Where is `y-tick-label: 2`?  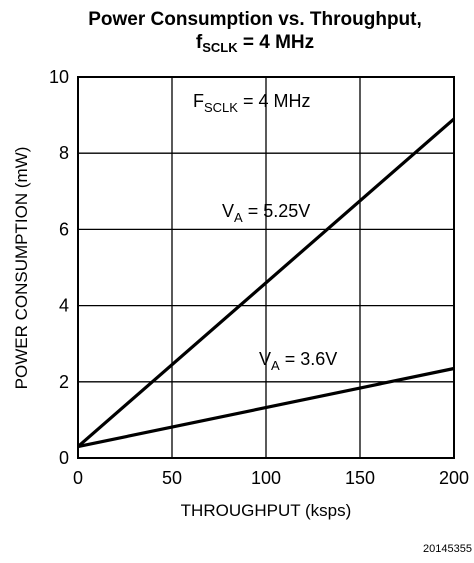 y-tick-label: 2 is located at coordinates (64, 382).